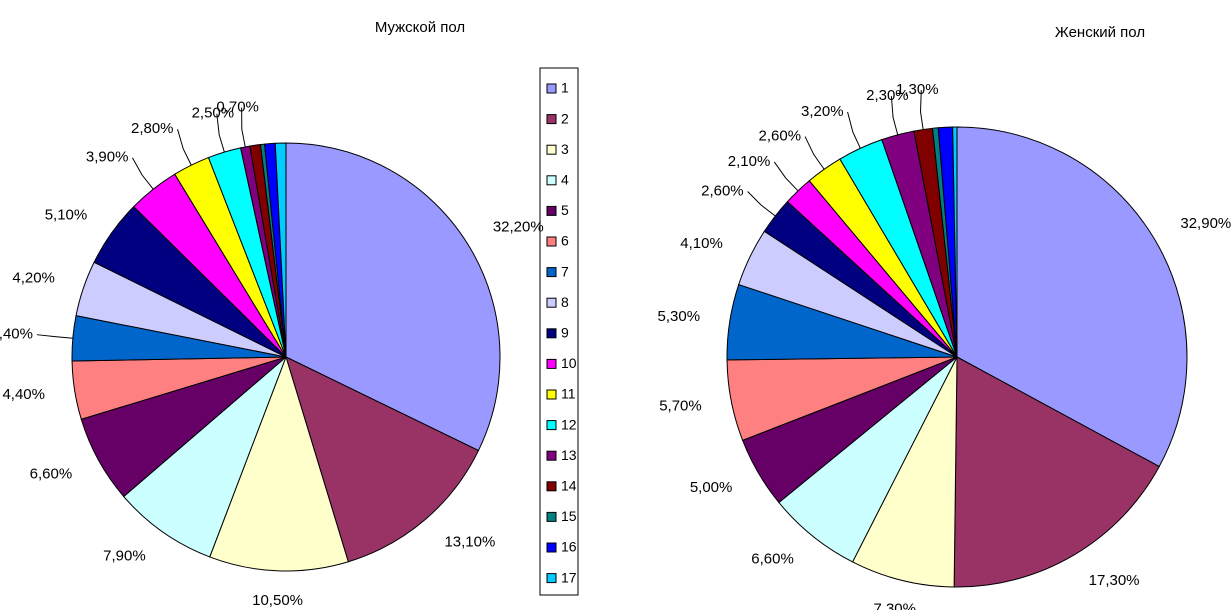 Image resolution: width=1231 pixels, height=610 pixels. I want to click on data-label: 4,40%, so click(23, 394).